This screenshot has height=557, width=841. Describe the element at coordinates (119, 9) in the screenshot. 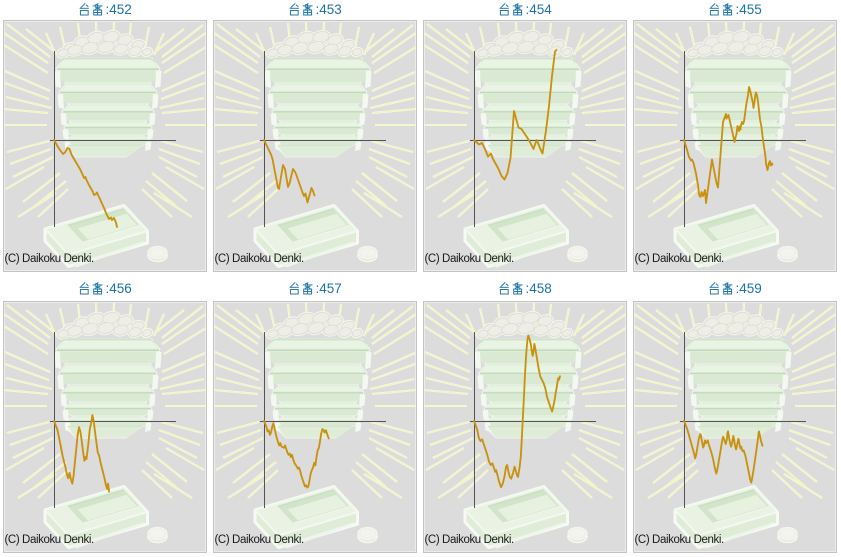

I see `svg-text: :452` at that location.